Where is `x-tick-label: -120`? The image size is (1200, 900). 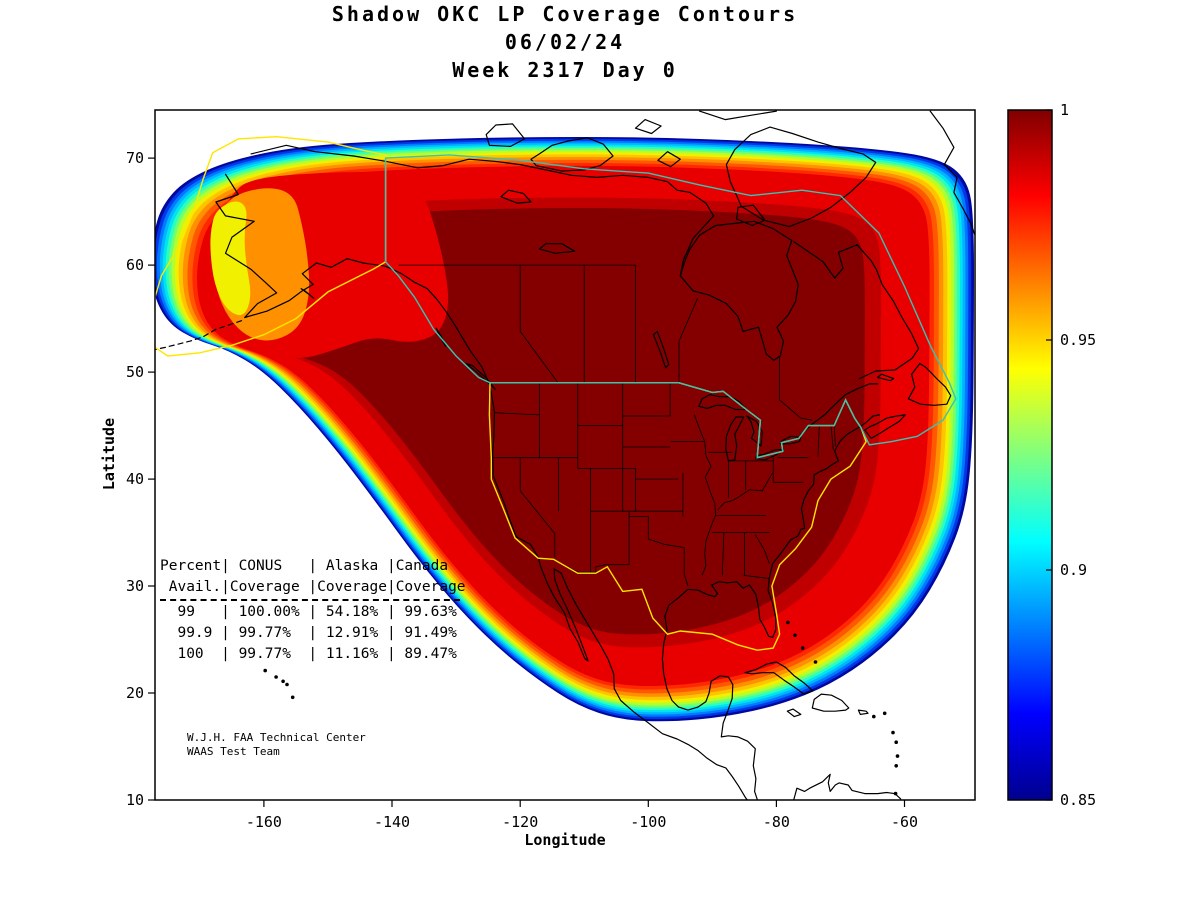 x-tick-label: -120 is located at coordinates (520, 822).